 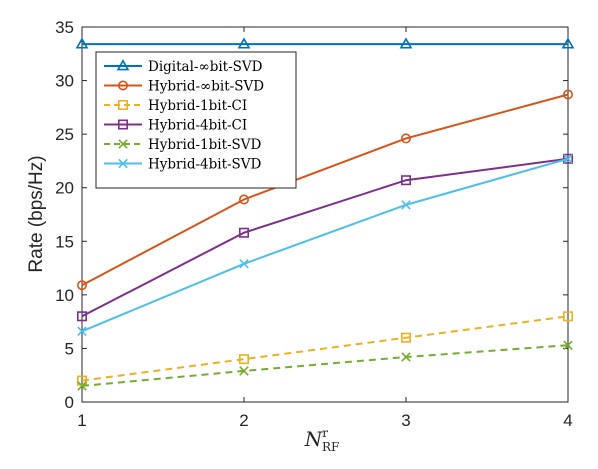 What do you see at coordinates (69, 348) in the screenshot?
I see `y-tick-label: 5` at bounding box center [69, 348].